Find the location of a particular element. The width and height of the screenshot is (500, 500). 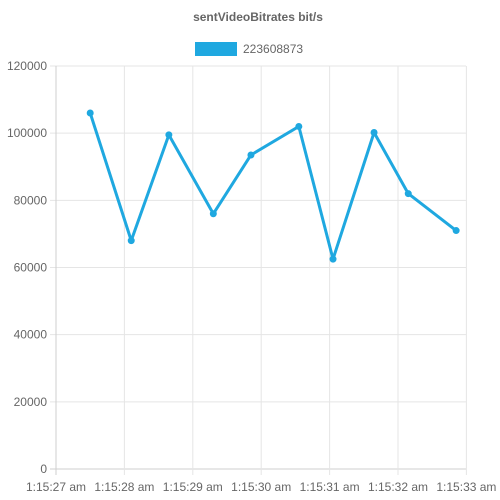

legend-swatch is located at coordinates (216, 49).